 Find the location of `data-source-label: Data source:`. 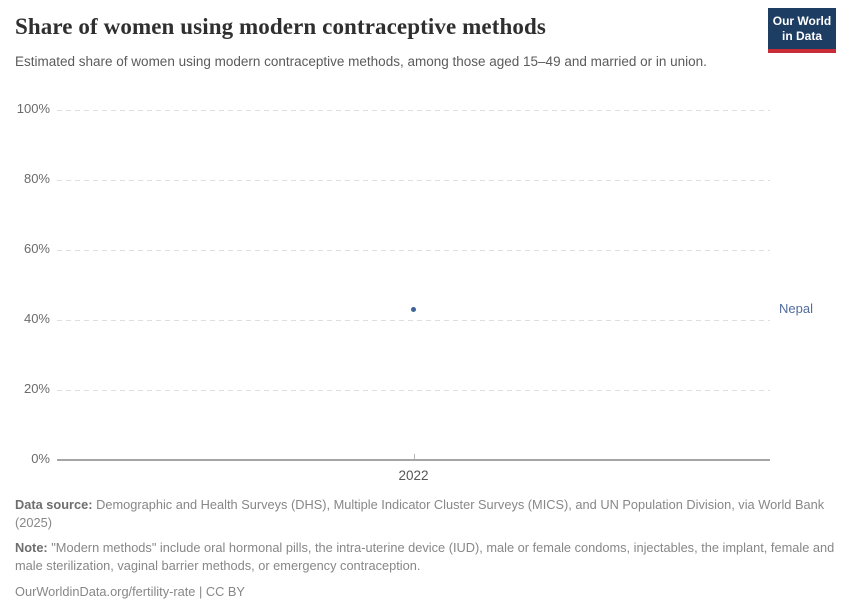

data-source-label: Data source: is located at coordinates (54, 504).